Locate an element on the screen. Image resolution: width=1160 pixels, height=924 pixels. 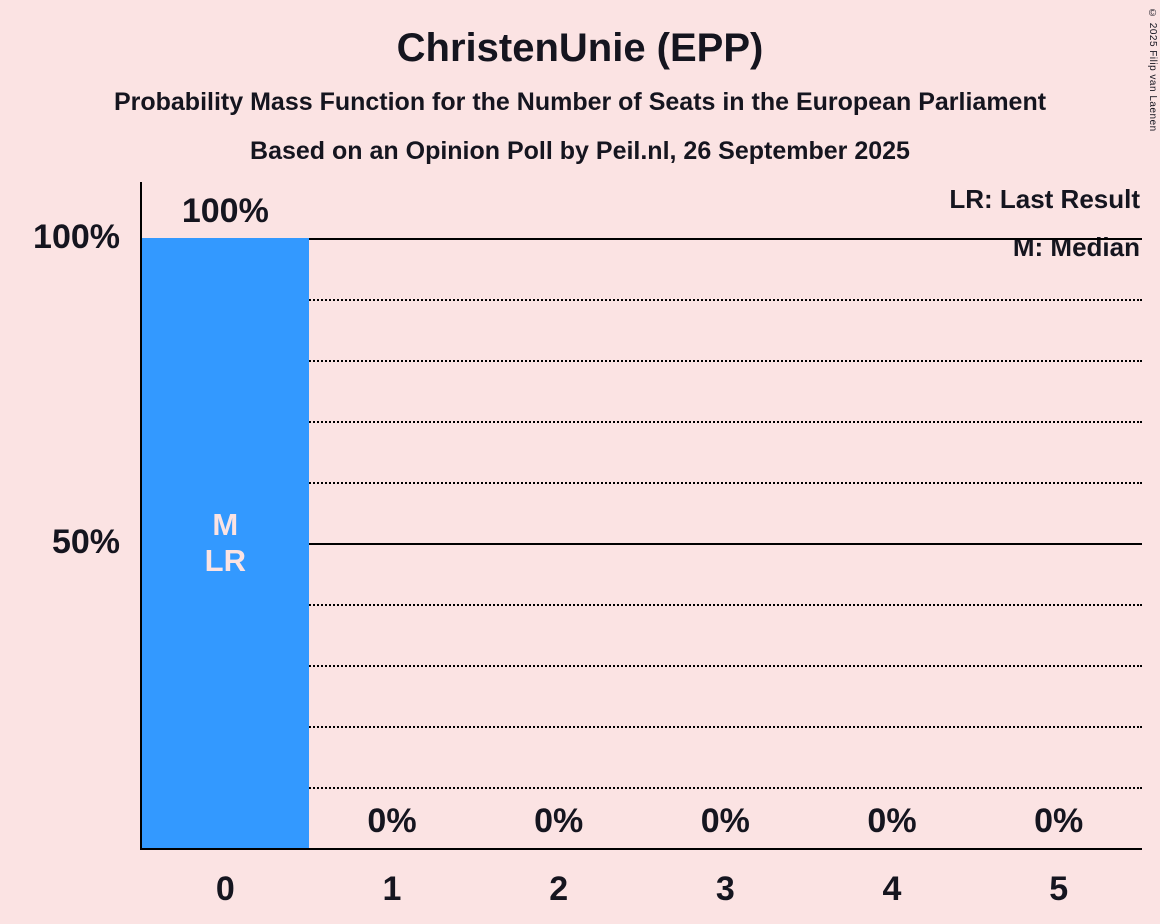
gridline-dotted-90pct is located at coordinates (642, 300).